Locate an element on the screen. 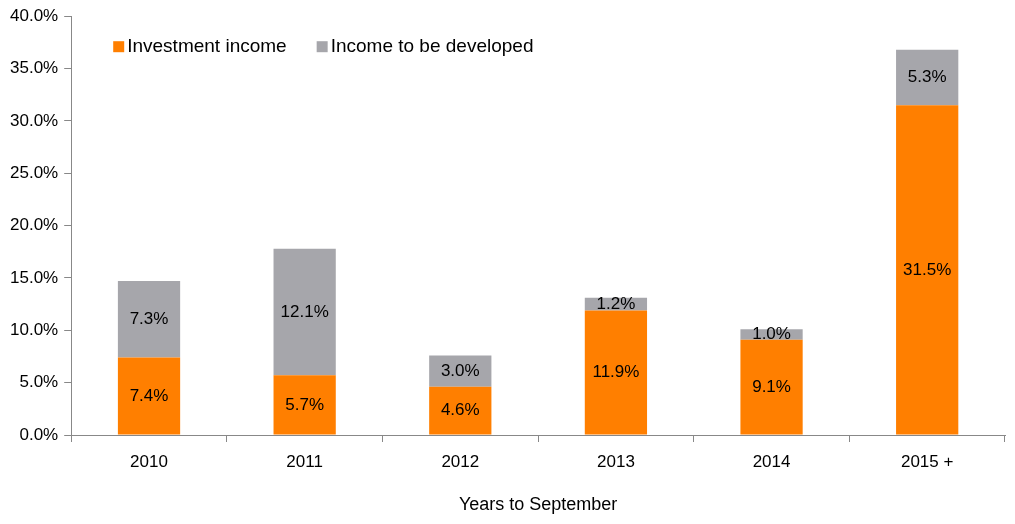 This screenshot has width=1015, height=524. x-tick-label: 2011 is located at coordinates (304, 461).